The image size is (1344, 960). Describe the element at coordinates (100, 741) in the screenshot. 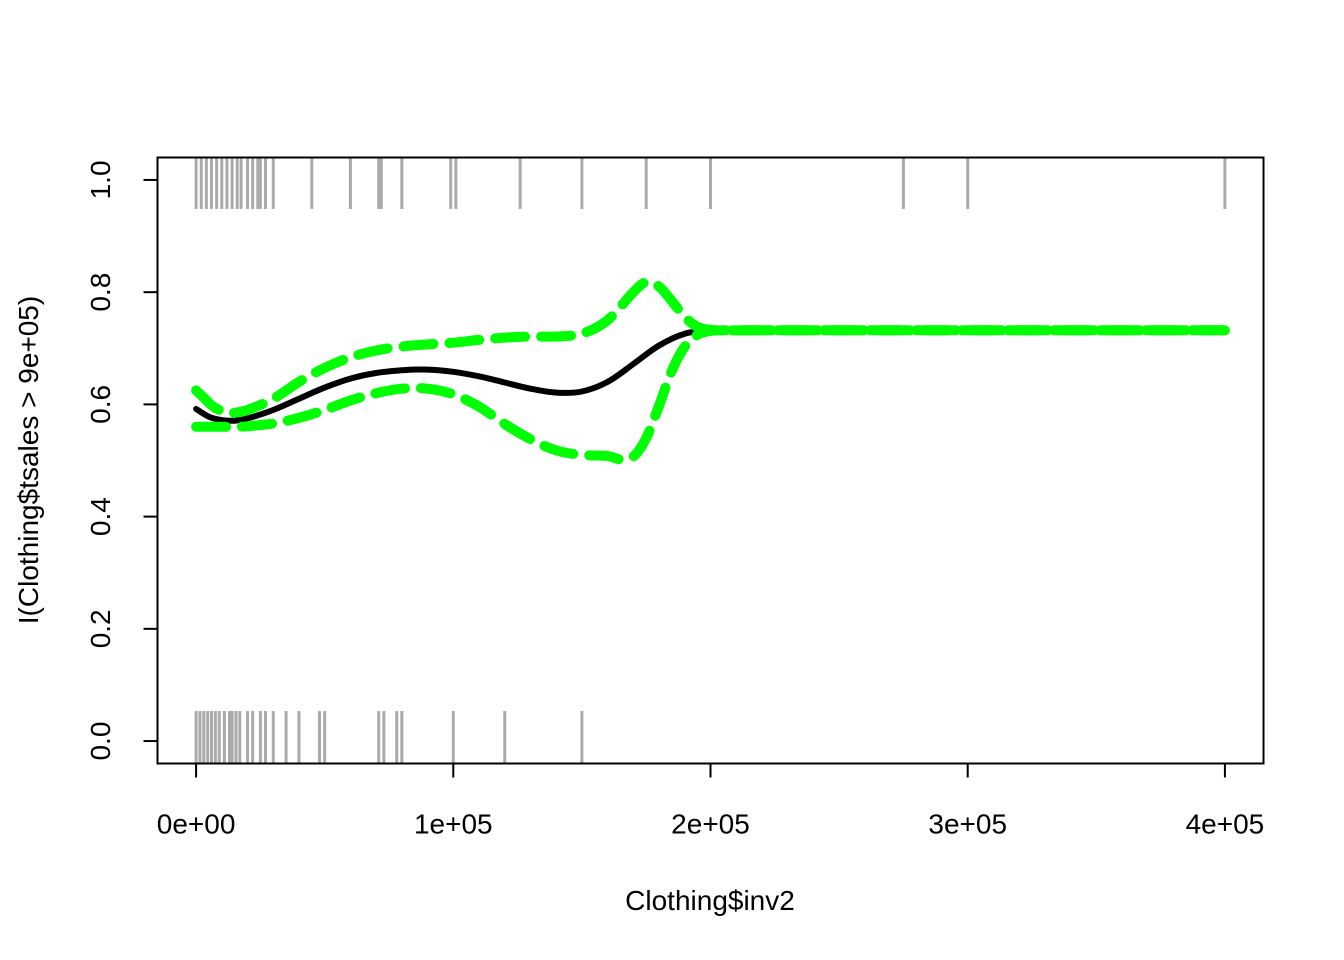

I see `y-tick-label: 0.0` at that location.